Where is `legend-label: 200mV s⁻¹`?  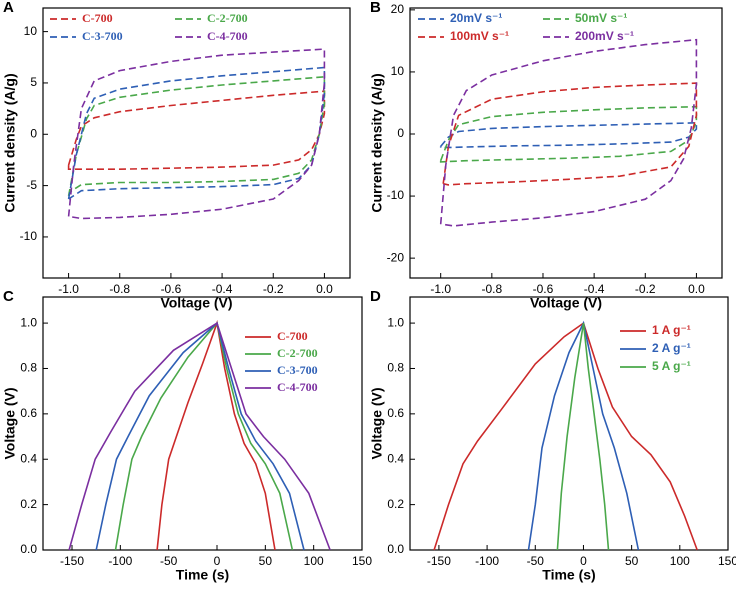
legend-label: 200mV s⁻¹ is located at coordinates (604, 36).